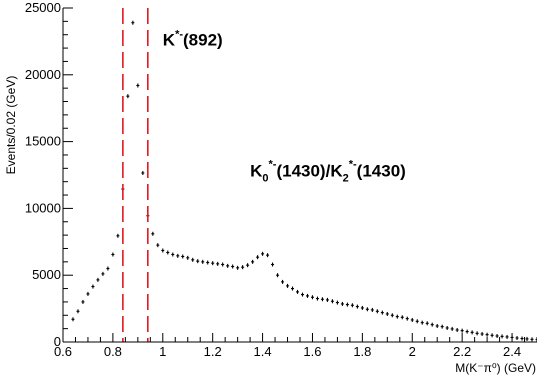 The image size is (537, 379). I want to click on x-tick-label: 1, so click(162, 351).